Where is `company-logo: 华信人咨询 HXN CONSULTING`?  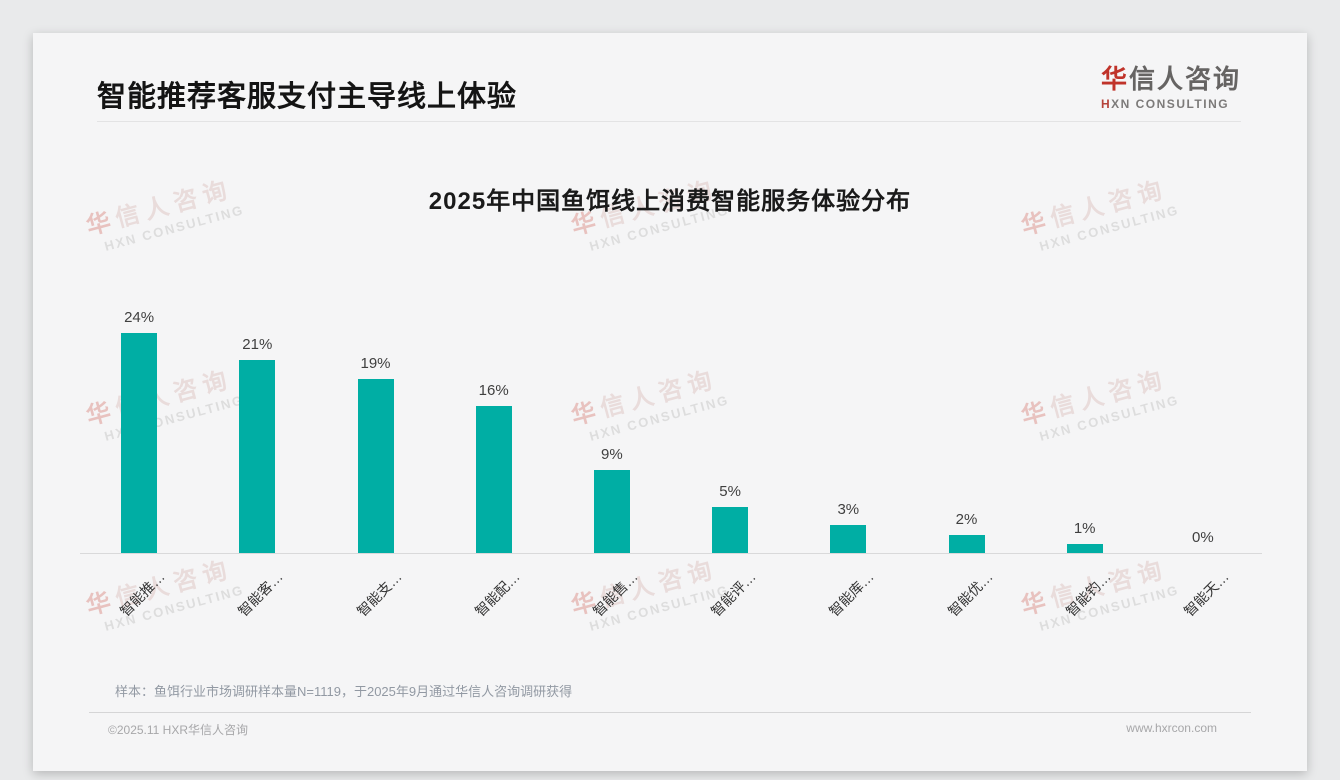 company-logo: 华信人咨询 HXN CONSULTING is located at coordinates (1171, 85).